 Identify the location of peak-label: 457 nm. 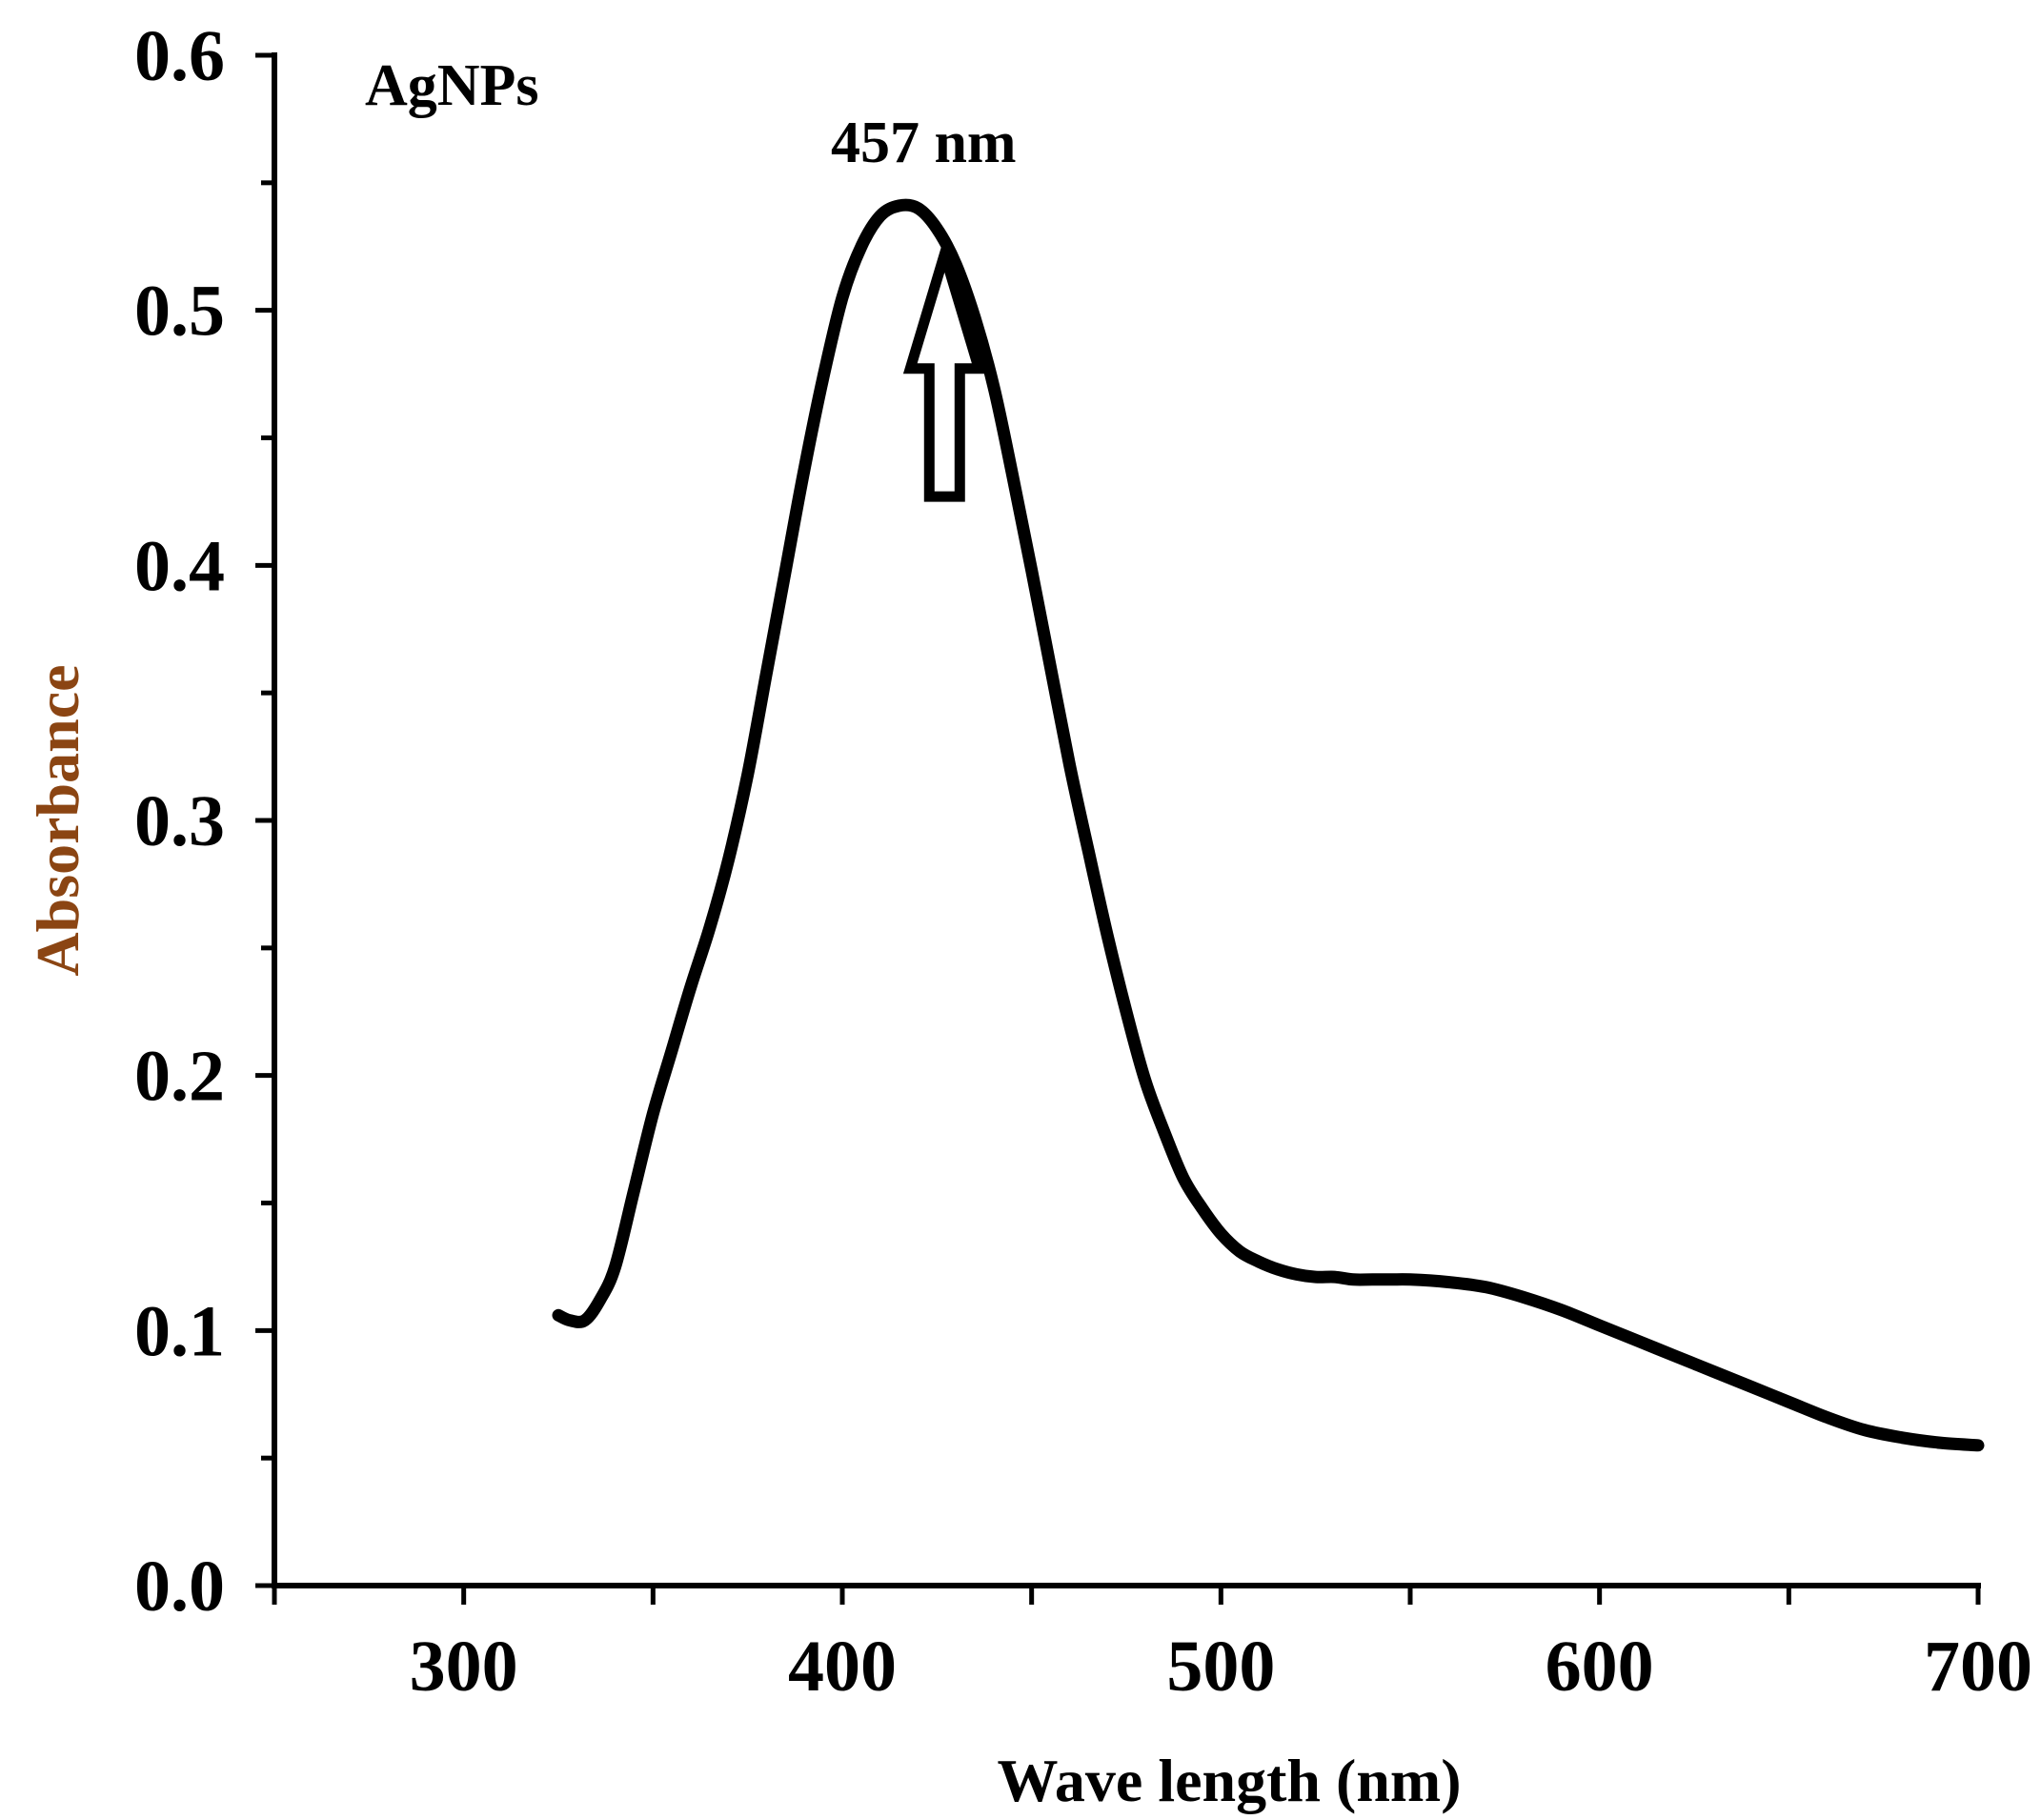
(924, 143).